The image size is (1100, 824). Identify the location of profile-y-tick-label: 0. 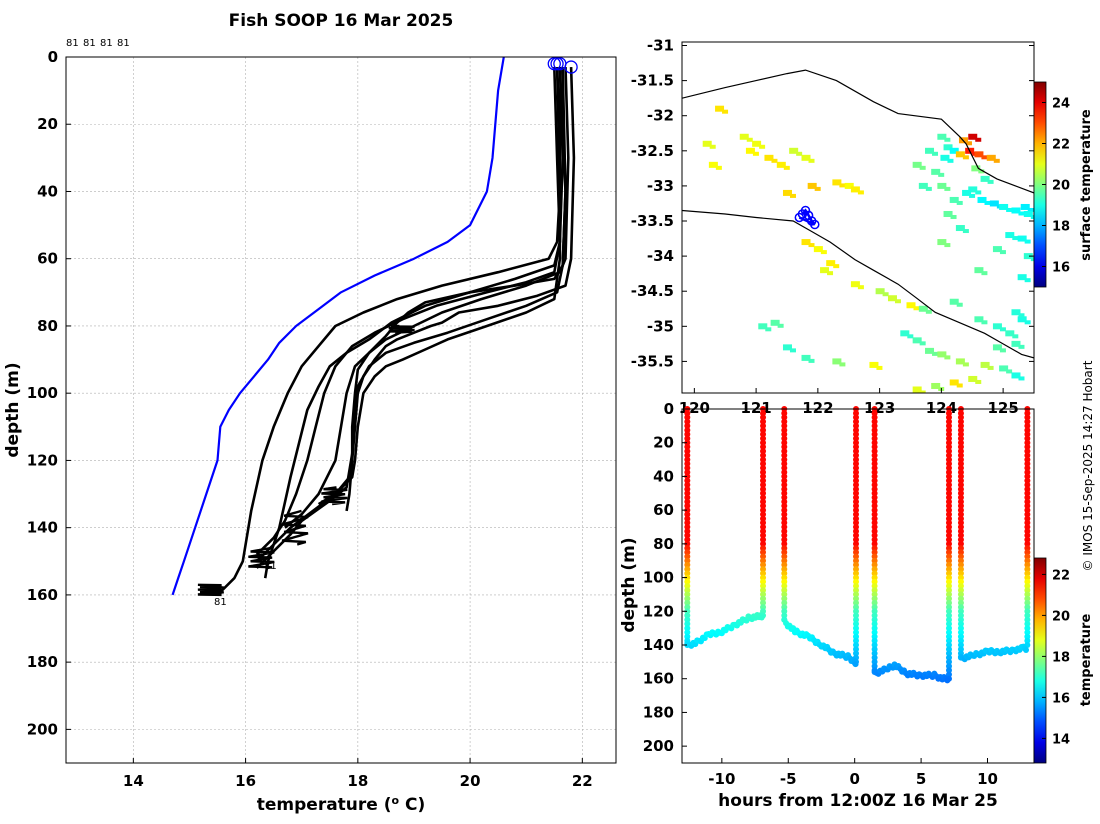
(53, 57).